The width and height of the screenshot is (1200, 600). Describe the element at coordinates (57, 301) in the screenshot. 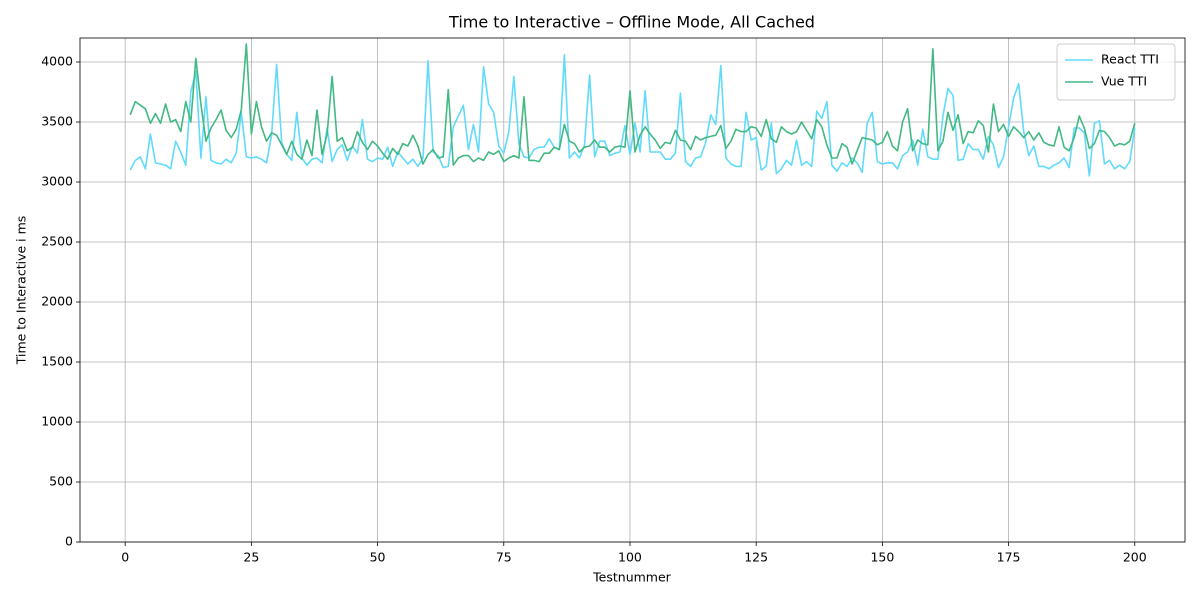

I see `y-tick-label: 2000` at that location.